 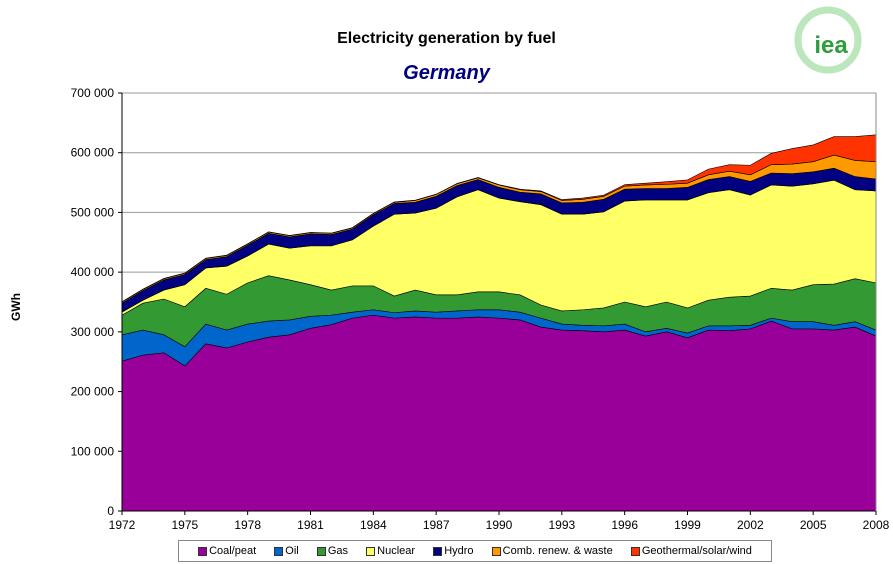 I want to click on x-tick-label: 1990, so click(x=499, y=525).